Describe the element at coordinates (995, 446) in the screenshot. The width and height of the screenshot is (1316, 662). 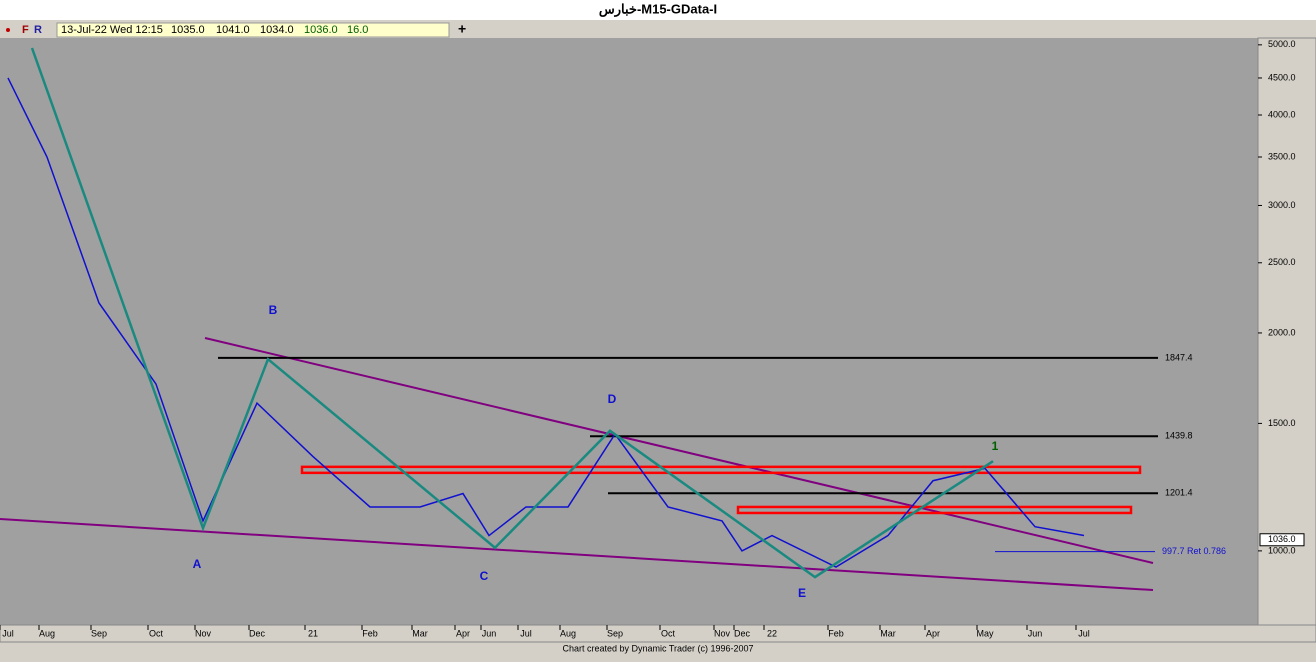
I see `wave-label: 1` at that location.